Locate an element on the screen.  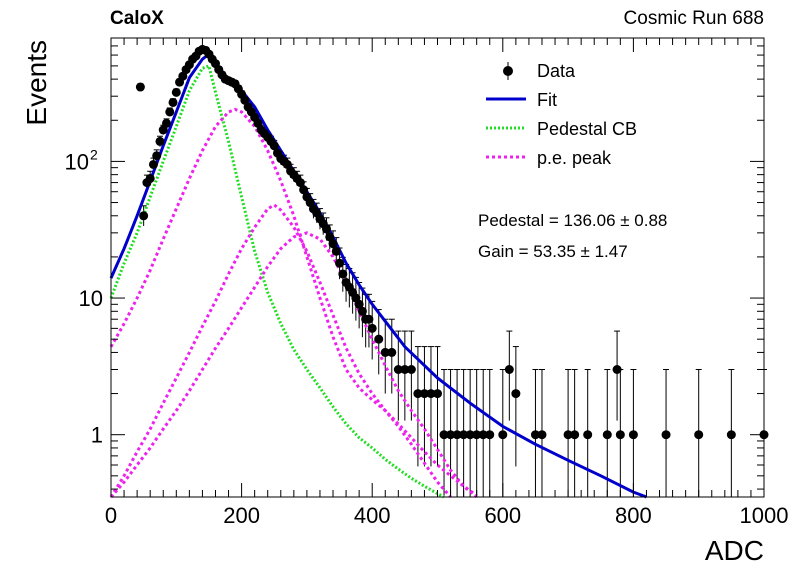
experiment-label: CaloX is located at coordinates (137, 18).